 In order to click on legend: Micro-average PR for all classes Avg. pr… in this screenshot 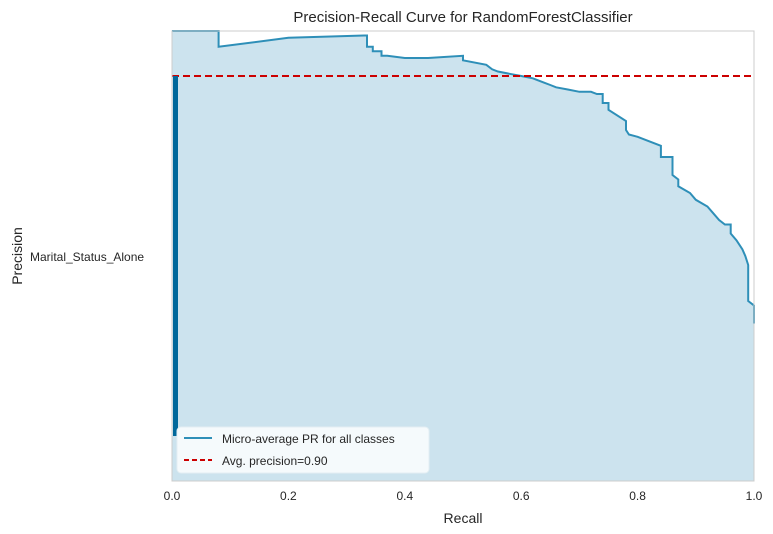, I will do `click(303, 450)`.